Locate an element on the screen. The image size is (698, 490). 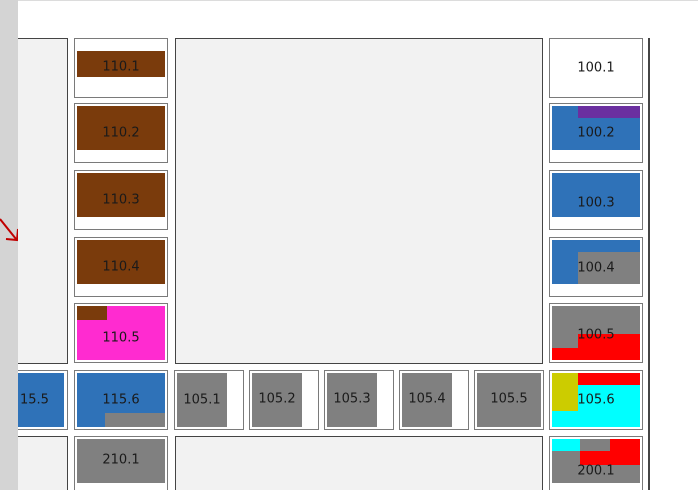
unit-label: 100.3 is located at coordinates (596, 203).